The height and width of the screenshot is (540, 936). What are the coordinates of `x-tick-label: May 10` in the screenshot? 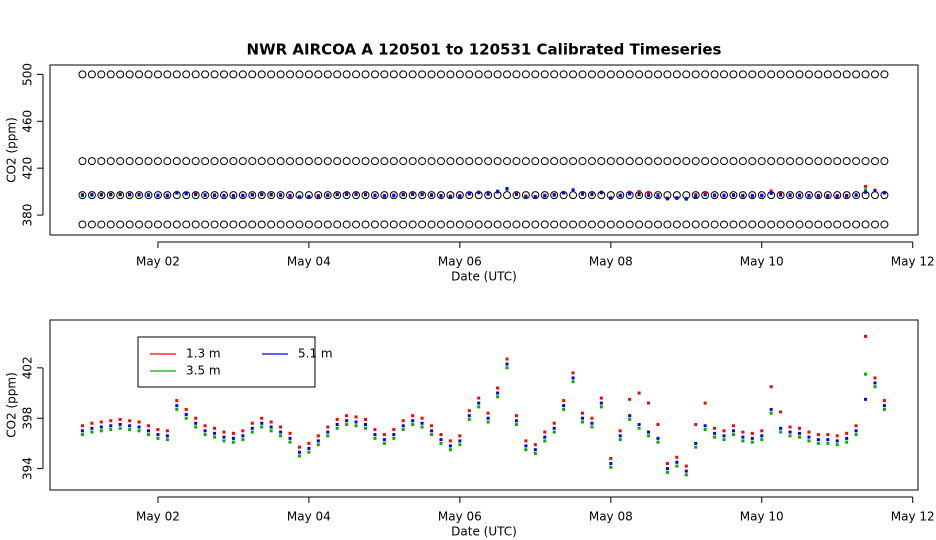 It's located at (762, 262).